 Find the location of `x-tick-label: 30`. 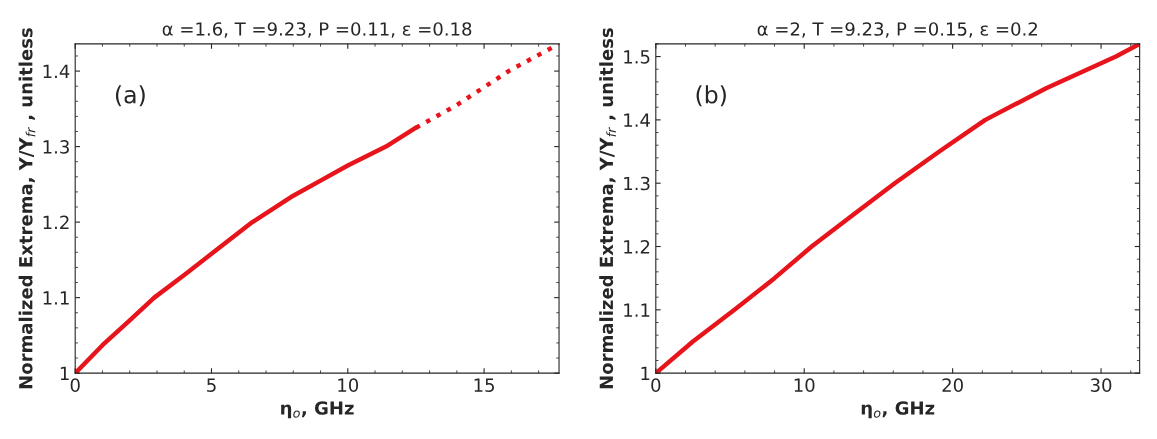

x-tick-label: 30 is located at coordinates (1101, 385).